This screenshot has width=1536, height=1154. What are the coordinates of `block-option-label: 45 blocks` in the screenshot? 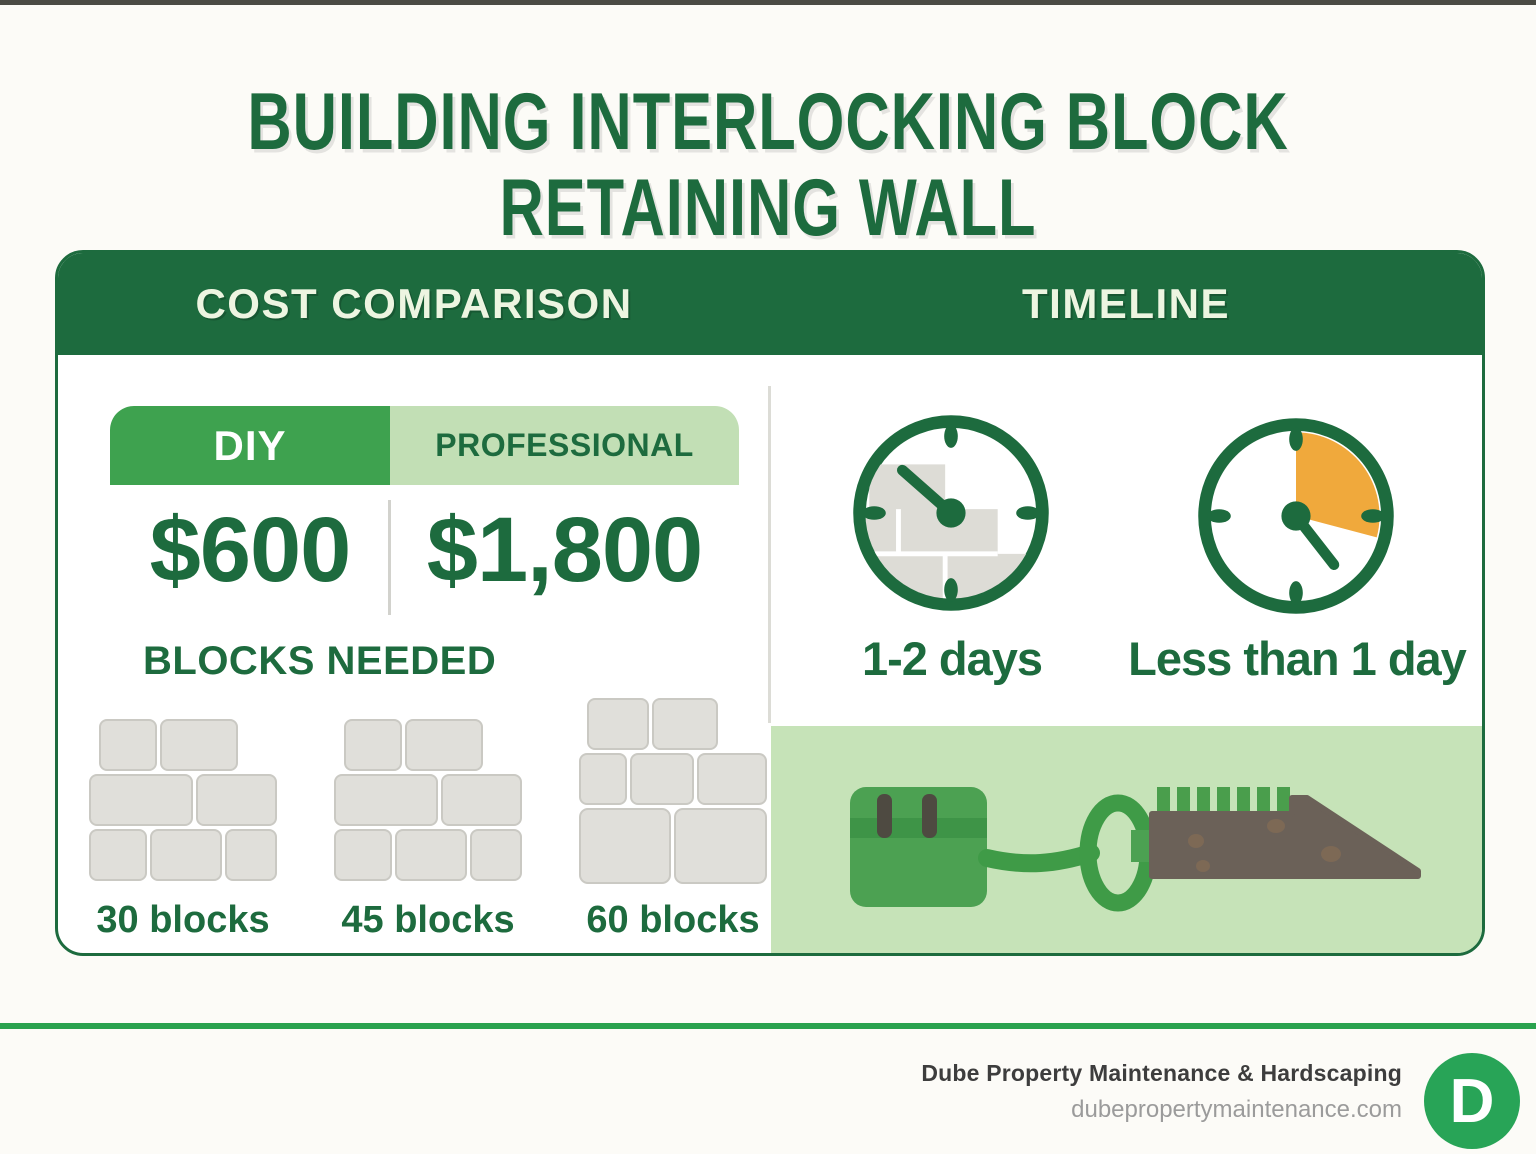 It's located at (428, 920).